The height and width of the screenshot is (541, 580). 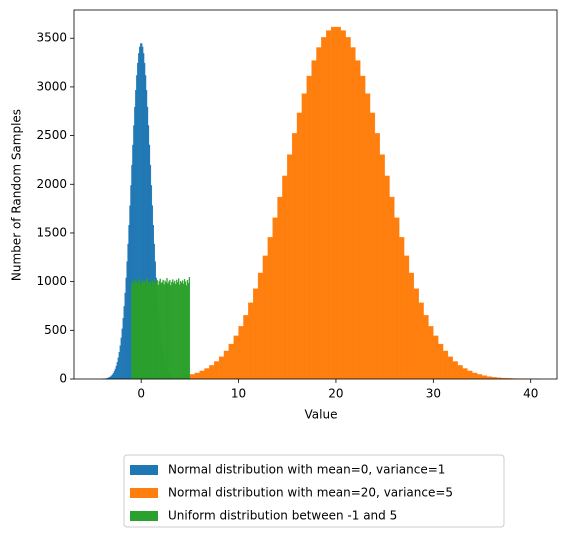 I want to click on x-tick-label: 10, so click(x=238, y=394).